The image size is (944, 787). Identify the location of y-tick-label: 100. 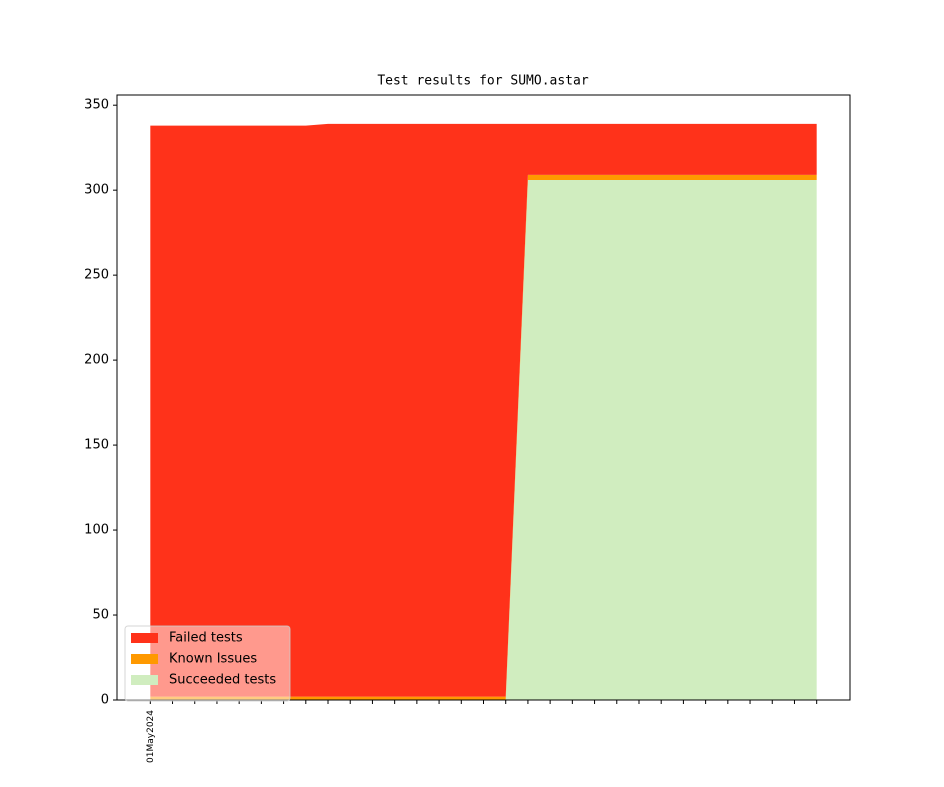
(96, 530).